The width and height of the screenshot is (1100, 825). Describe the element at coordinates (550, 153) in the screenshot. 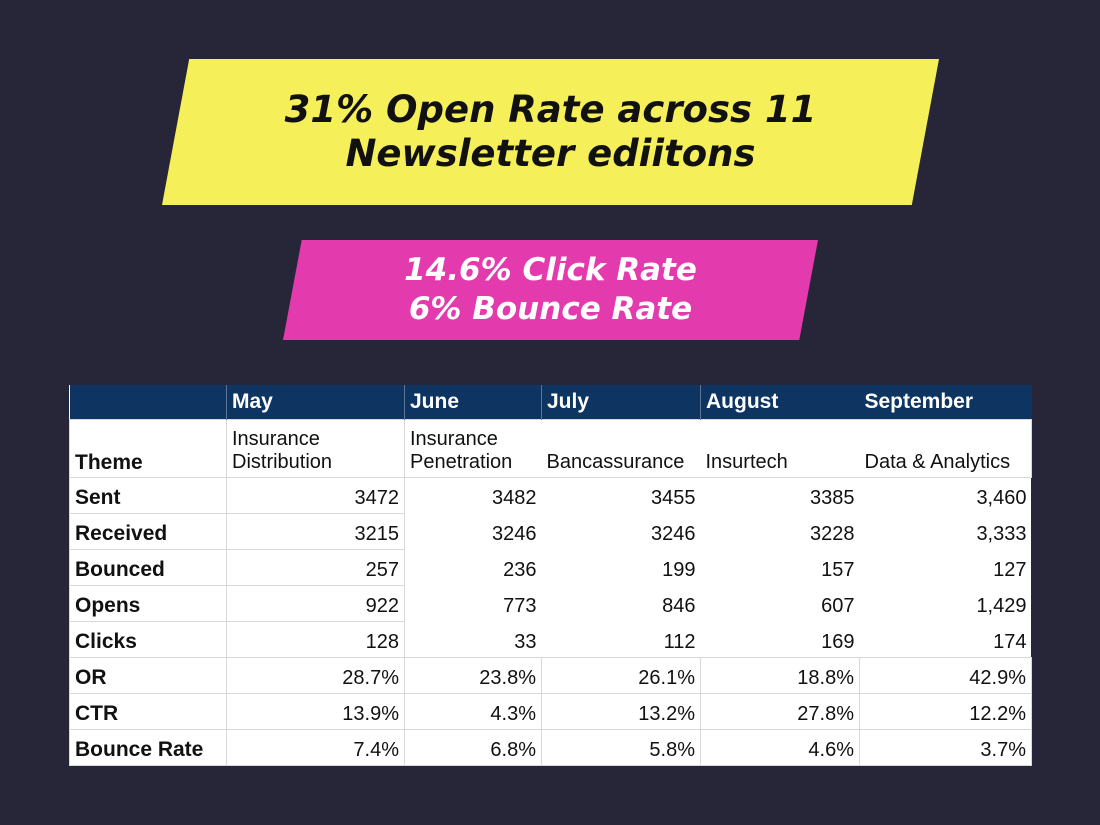

I see `open-rate-banner-line2: Newsletter ediitons` at that location.